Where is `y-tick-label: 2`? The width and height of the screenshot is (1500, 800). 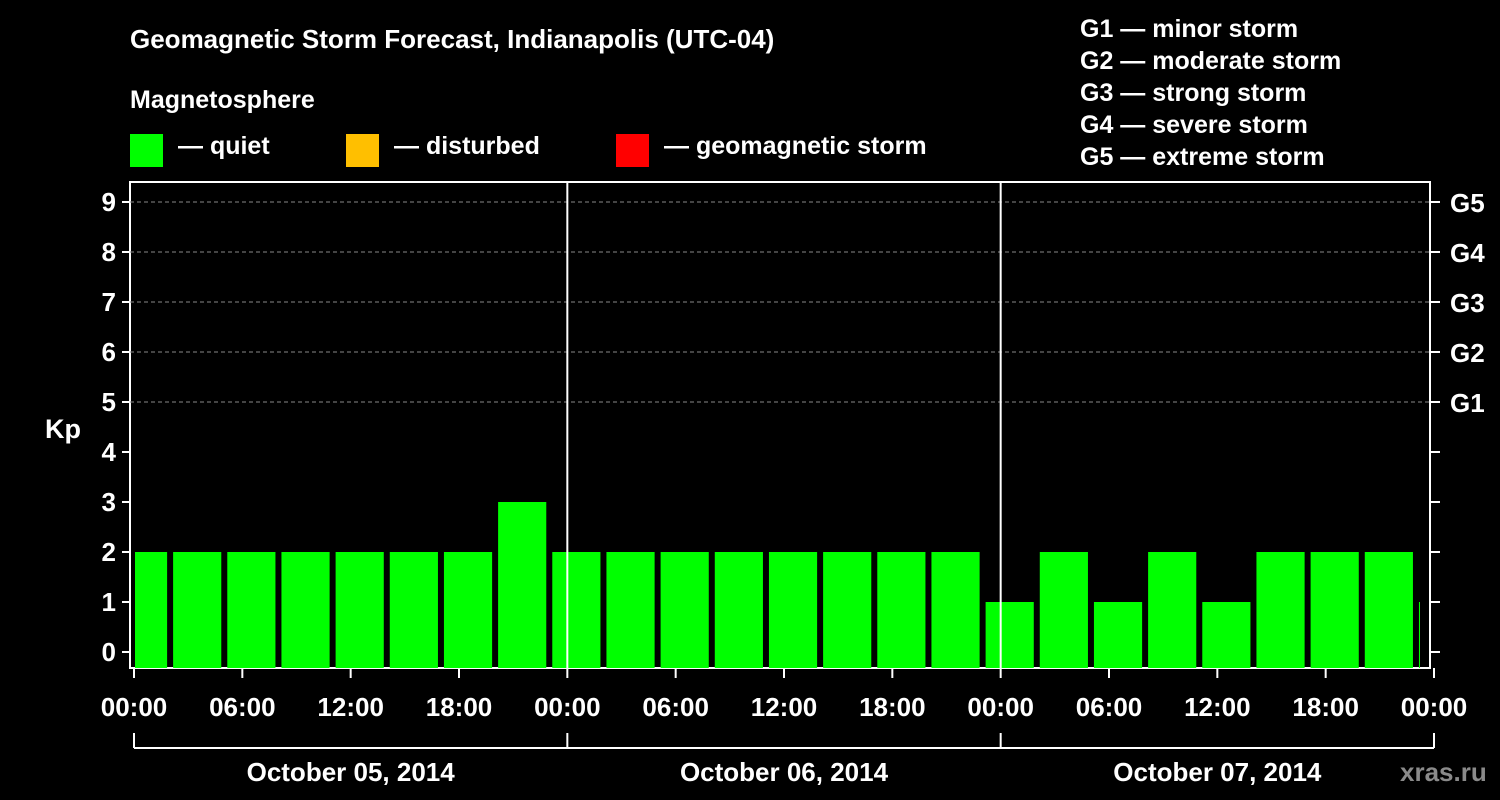 y-tick-label: 2 is located at coordinates (109, 552).